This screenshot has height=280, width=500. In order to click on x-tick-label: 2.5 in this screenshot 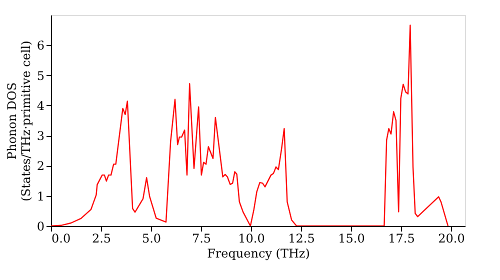, I will do `click(102, 239)`.